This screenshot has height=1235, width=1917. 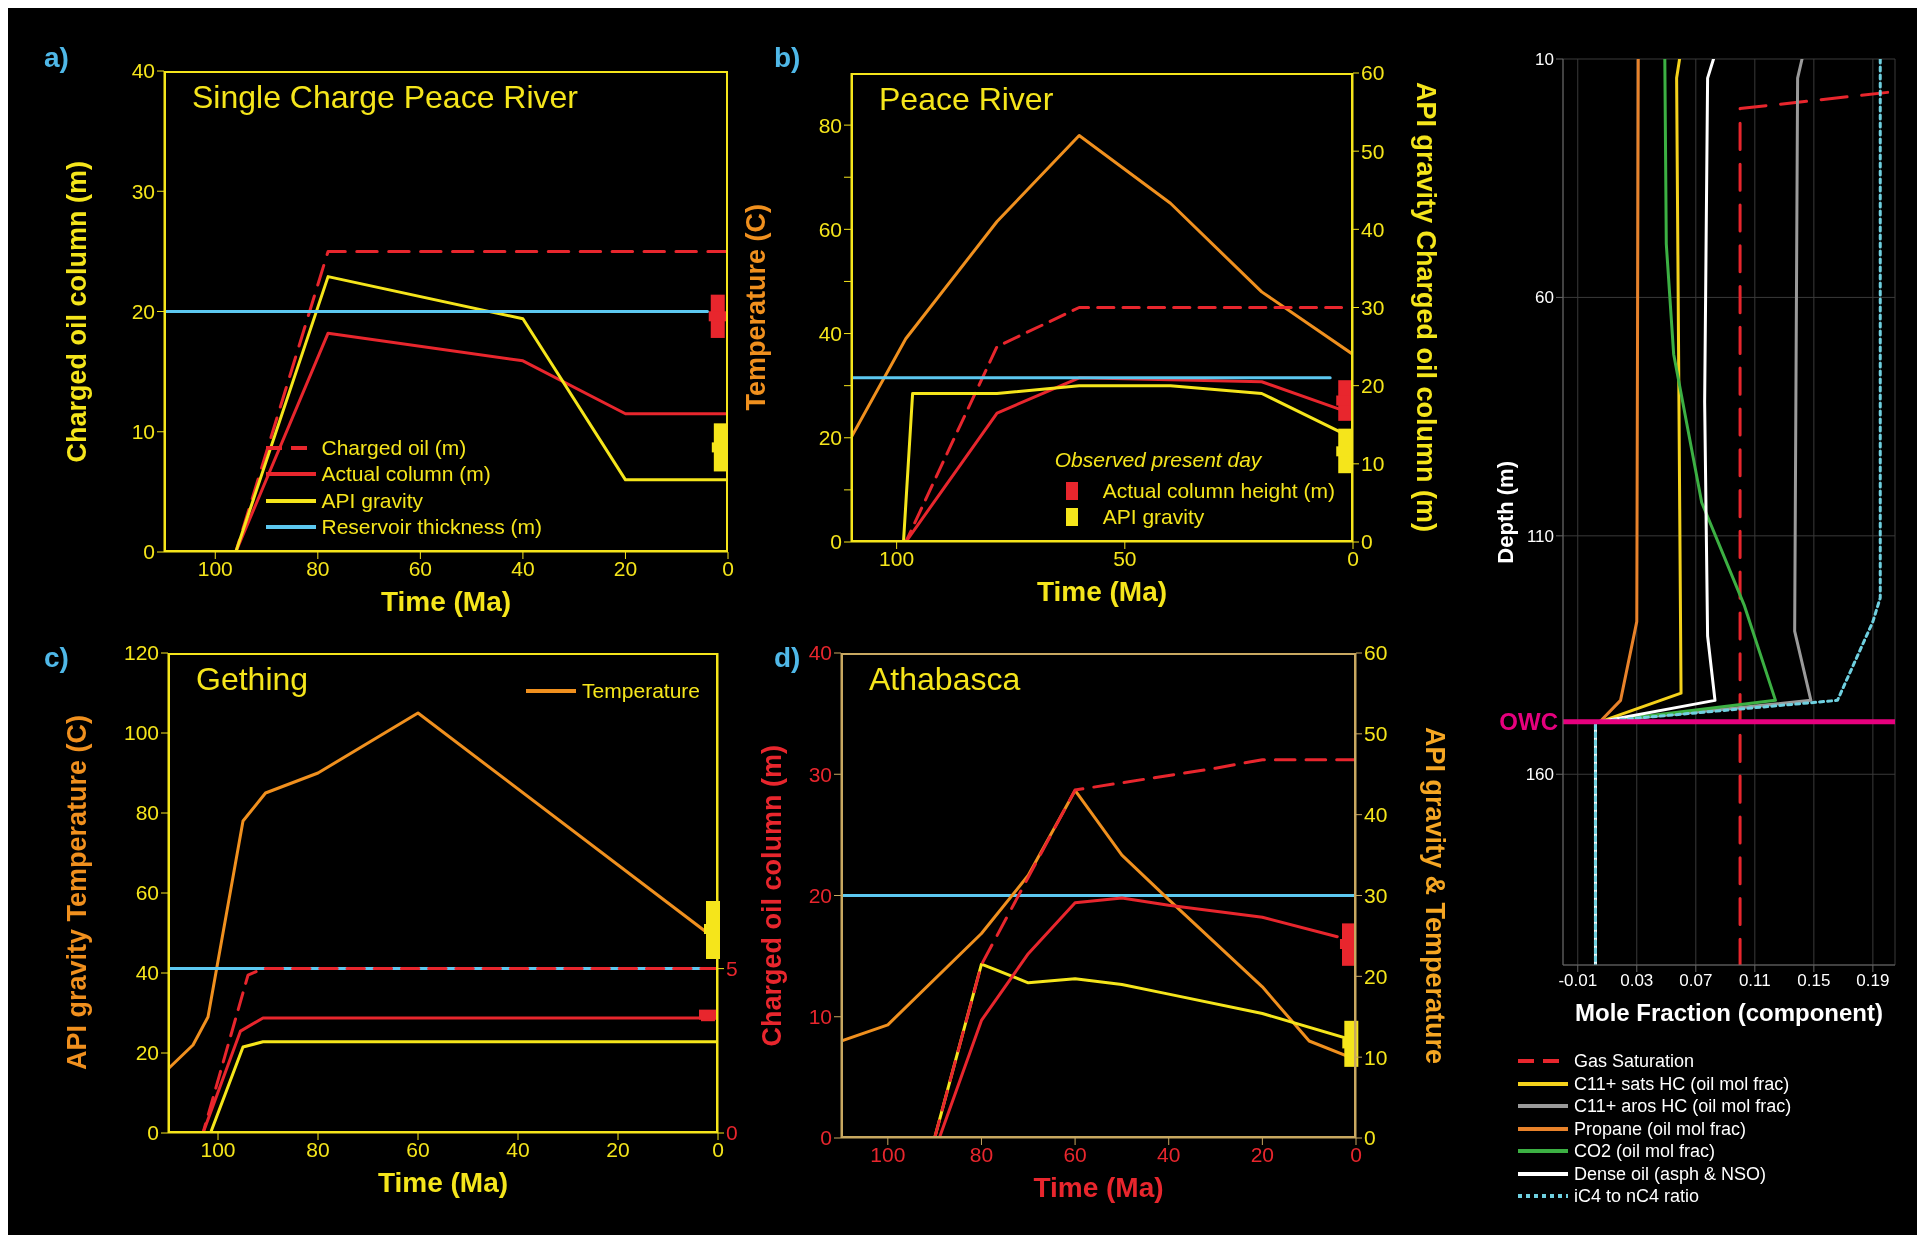 I want to click on y-tick-label: 160, so click(x=1539, y=775).